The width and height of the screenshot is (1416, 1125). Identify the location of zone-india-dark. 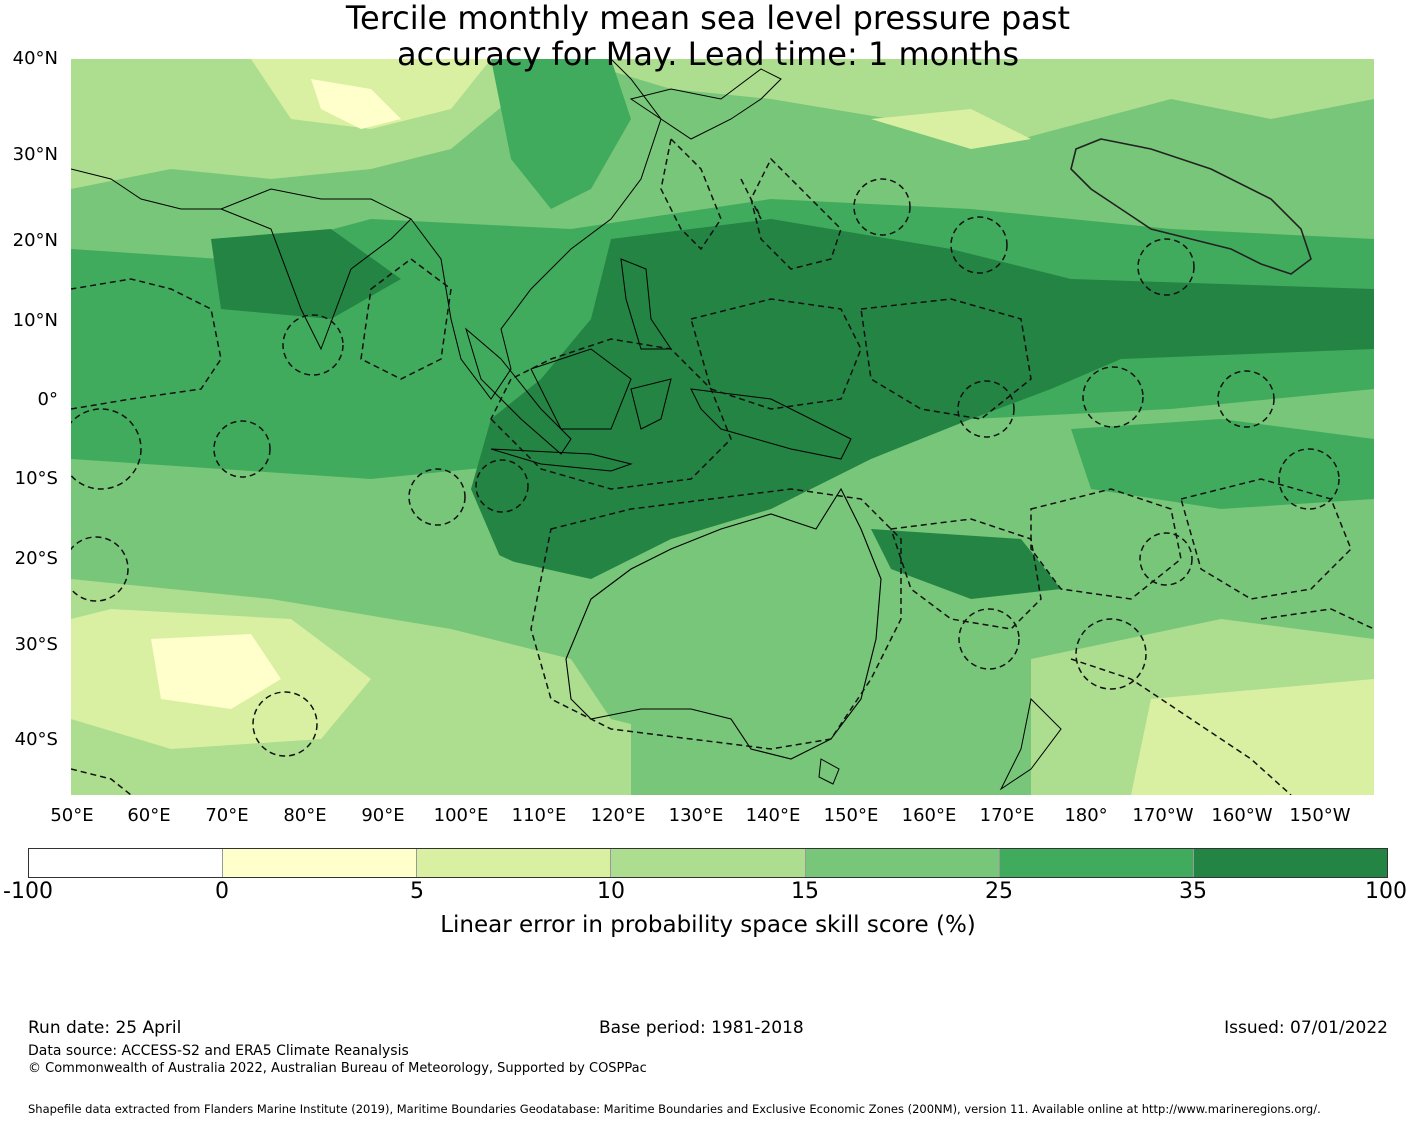
(306, 274).